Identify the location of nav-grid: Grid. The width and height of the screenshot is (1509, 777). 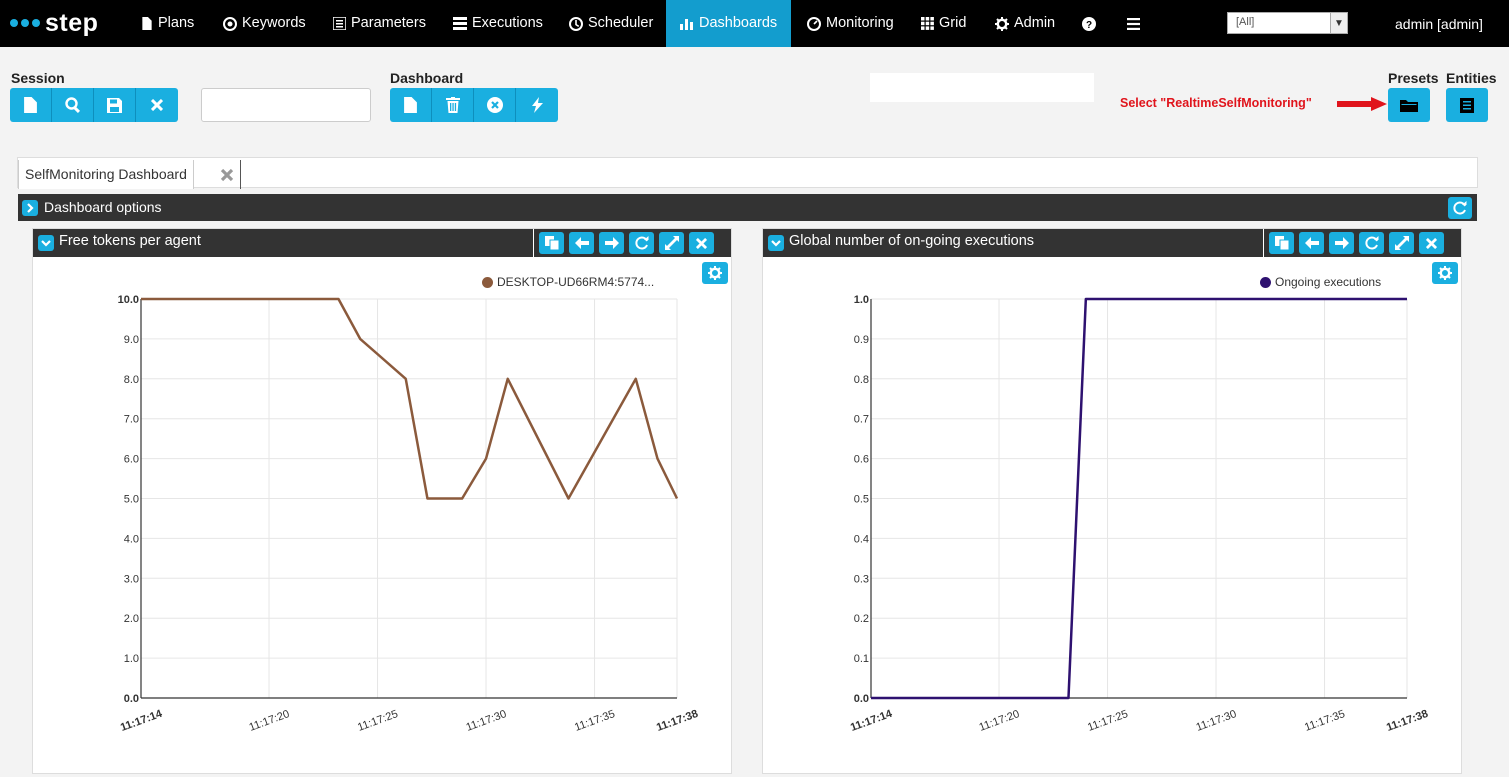
(943, 23).